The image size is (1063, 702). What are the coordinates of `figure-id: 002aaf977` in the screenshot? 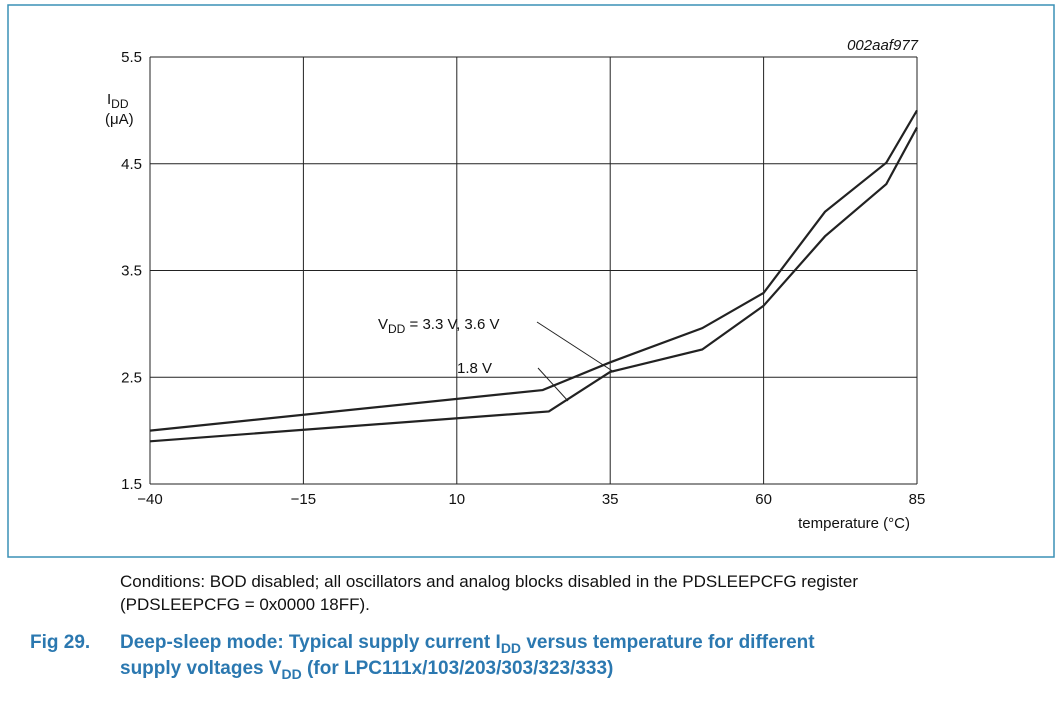 It's located at (883, 45).